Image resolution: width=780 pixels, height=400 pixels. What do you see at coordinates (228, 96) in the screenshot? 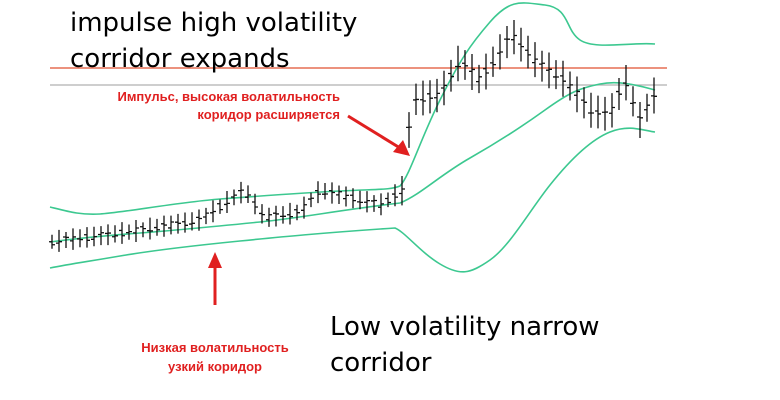
I see `annotation-text: Импульс, высокая волатильность` at bounding box center [228, 96].